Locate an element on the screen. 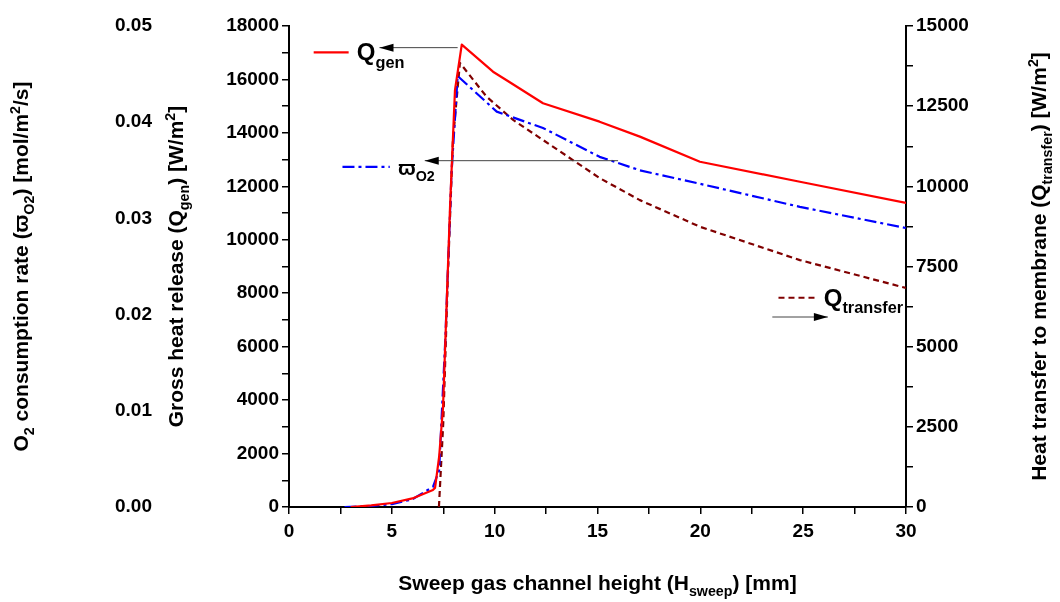  y3-axis-title: O2 consumption rate (ϖO2) [mol/m2/s] is located at coordinates (22, 266).